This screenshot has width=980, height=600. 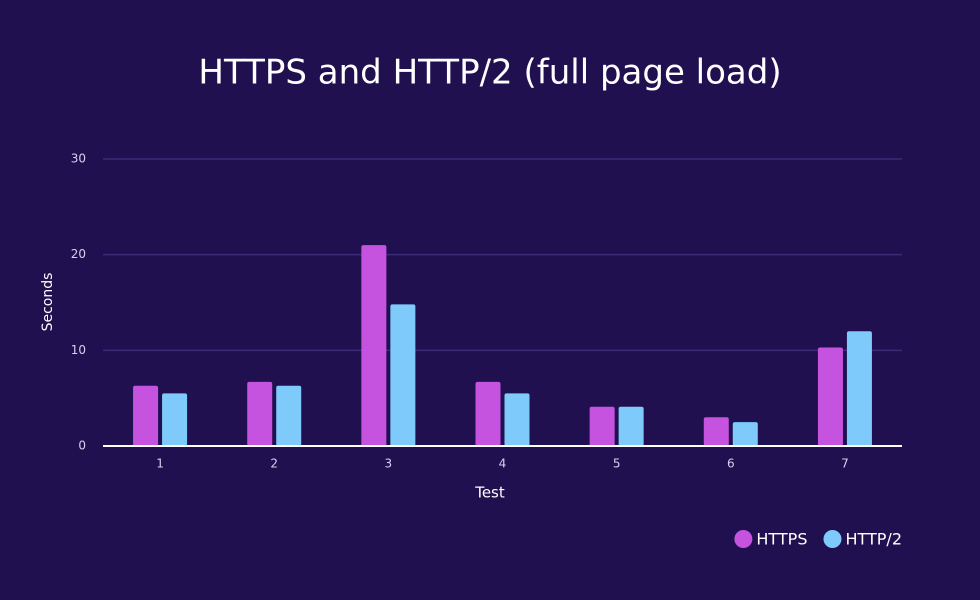 I want to click on y-axis-label: Seconds, so click(x=48, y=302).